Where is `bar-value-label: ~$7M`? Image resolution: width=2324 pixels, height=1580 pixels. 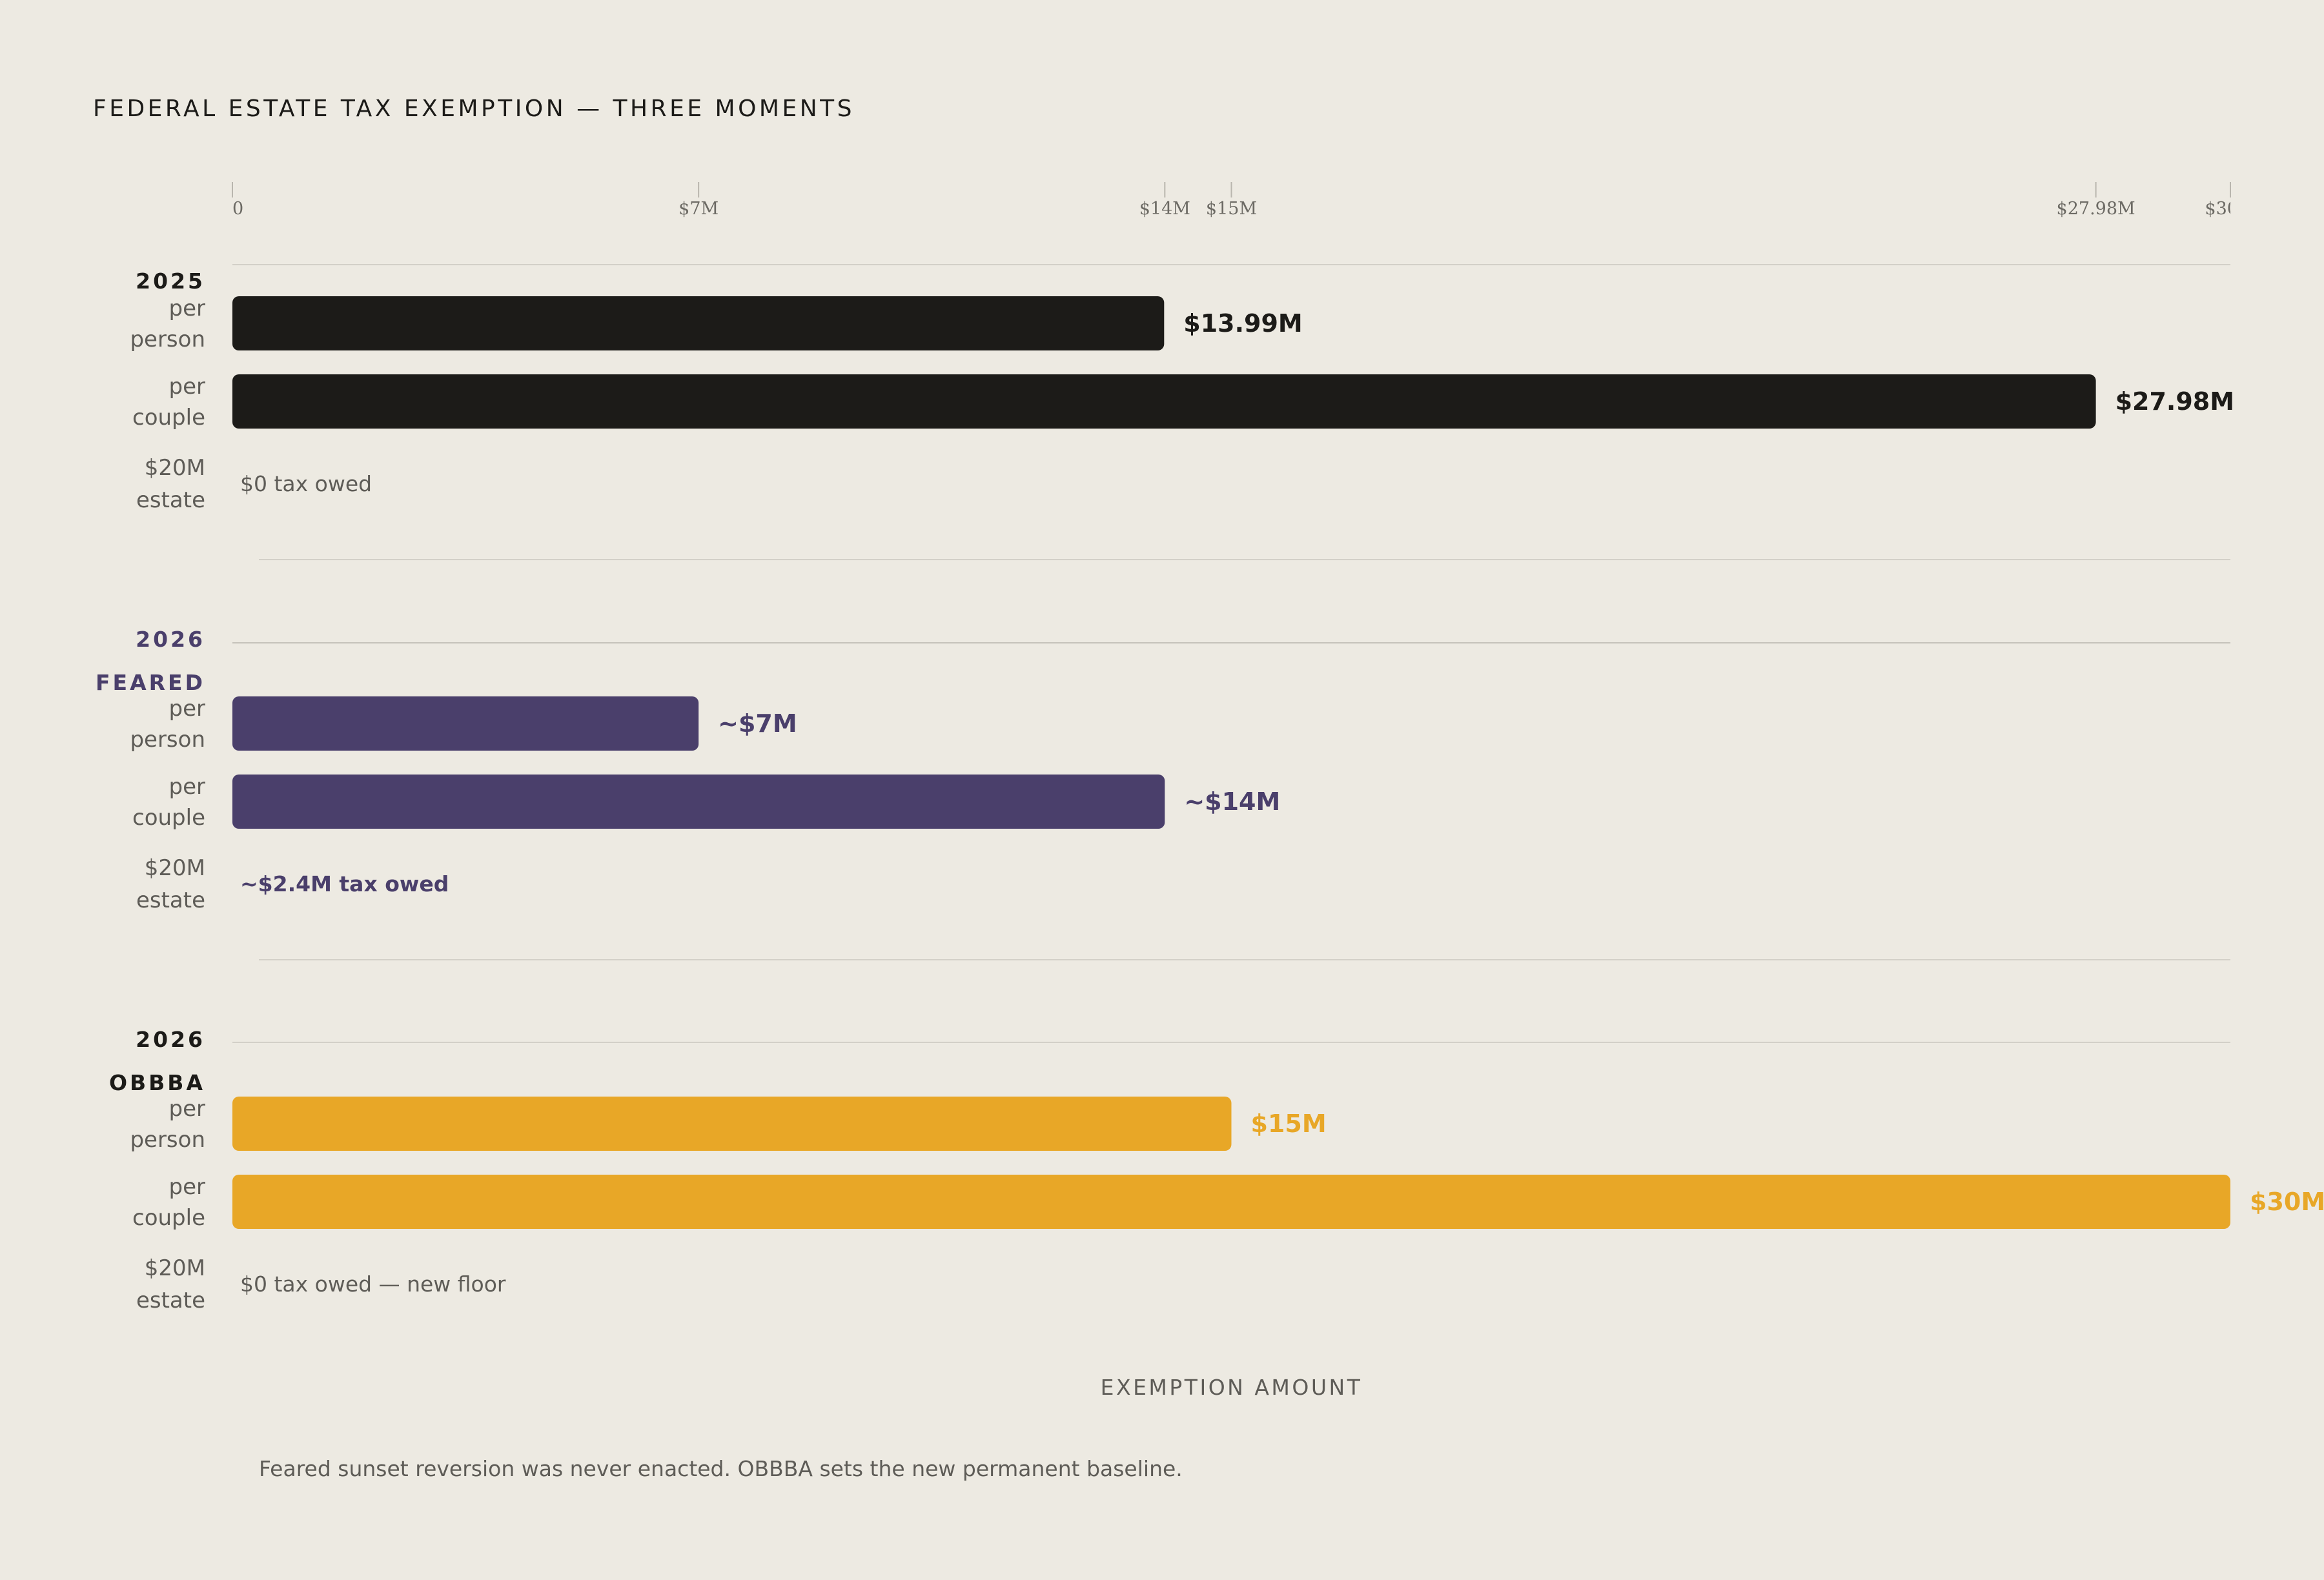
bar-value-label: ~$7M is located at coordinates (757, 723).